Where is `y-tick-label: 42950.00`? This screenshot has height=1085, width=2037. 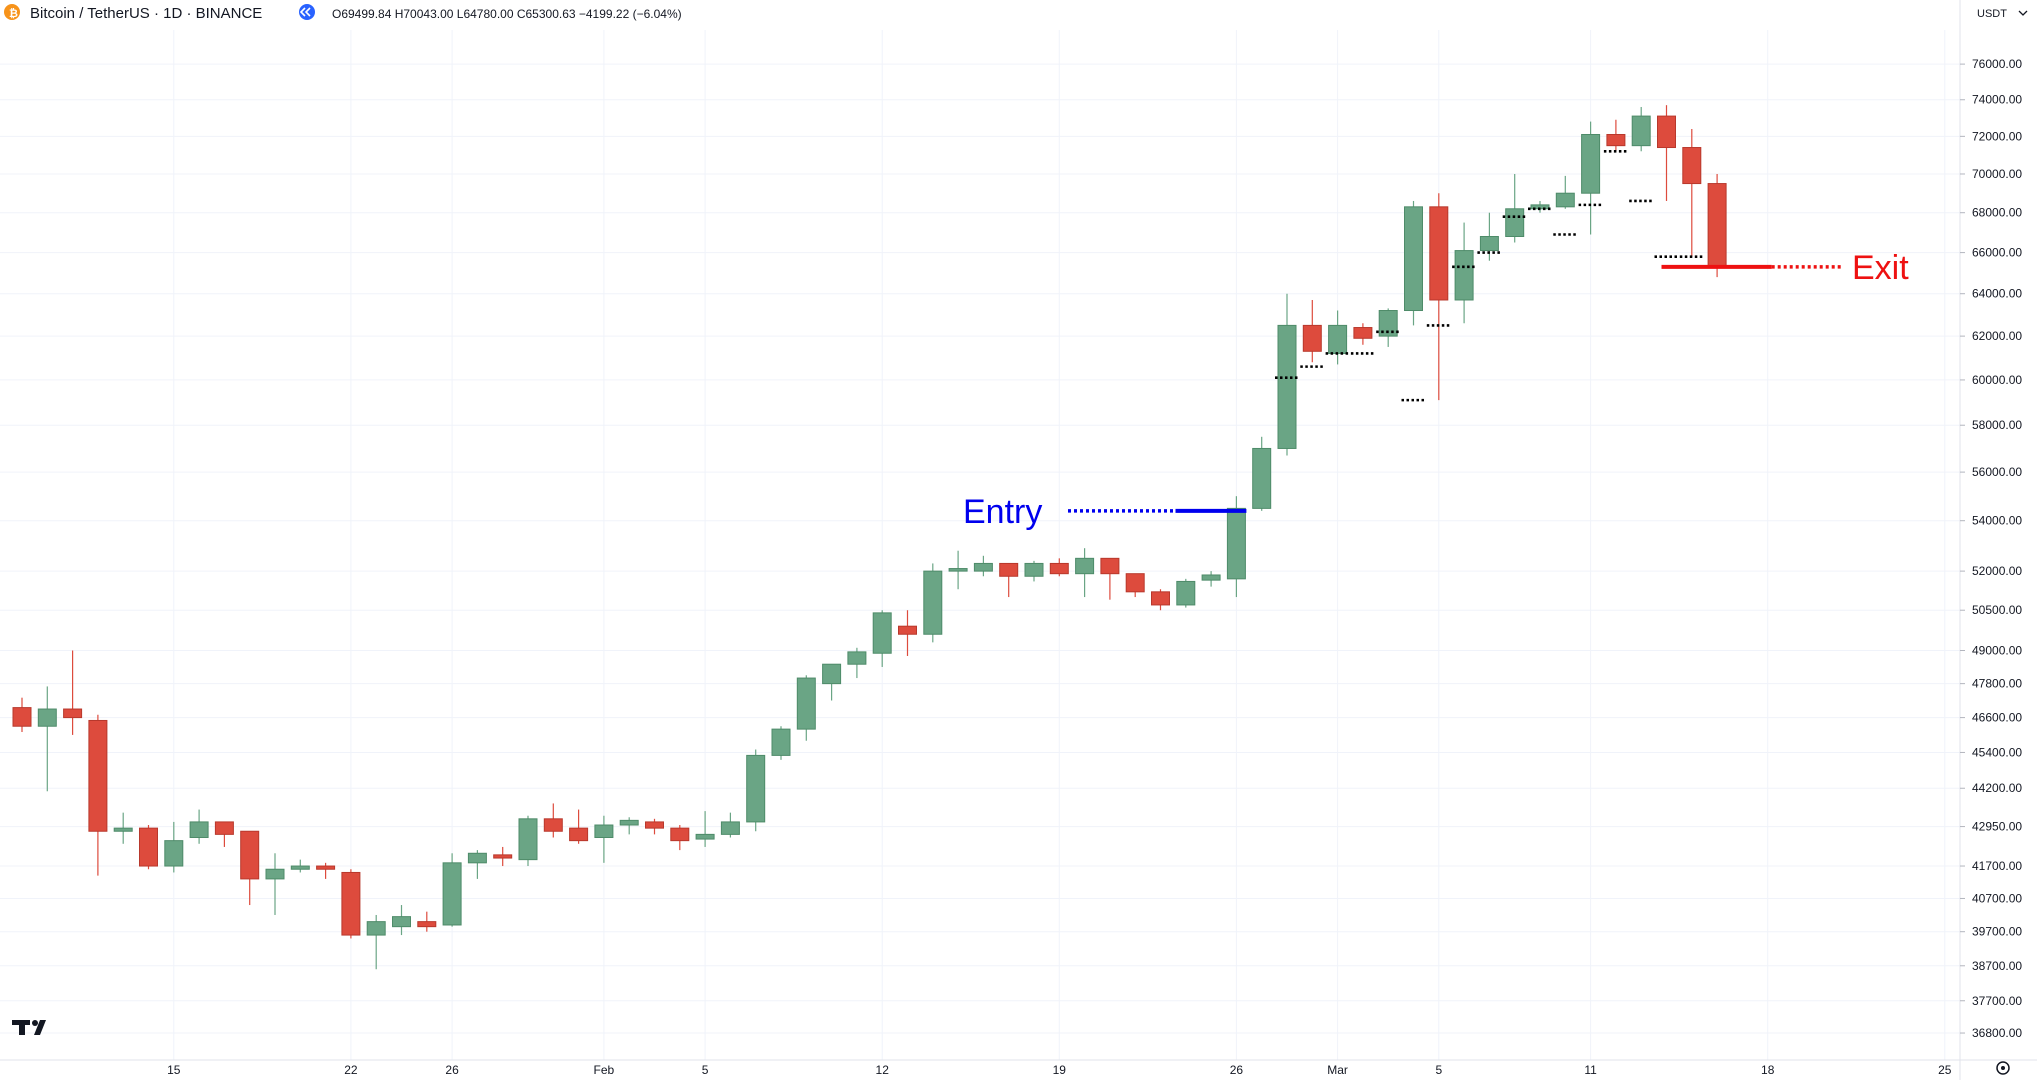 y-tick-label: 42950.00 is located at coordinates (1997, 827).